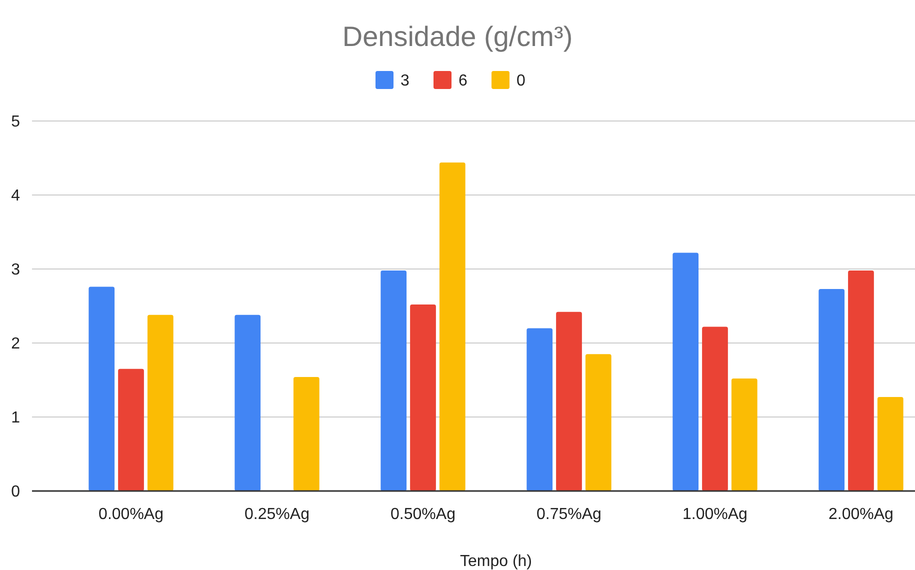 The image size is (915, 570). Describe the element at coordinates (423, 514) in the screenshot. I see `x-tick-label: 0.50%Ag` at that location.